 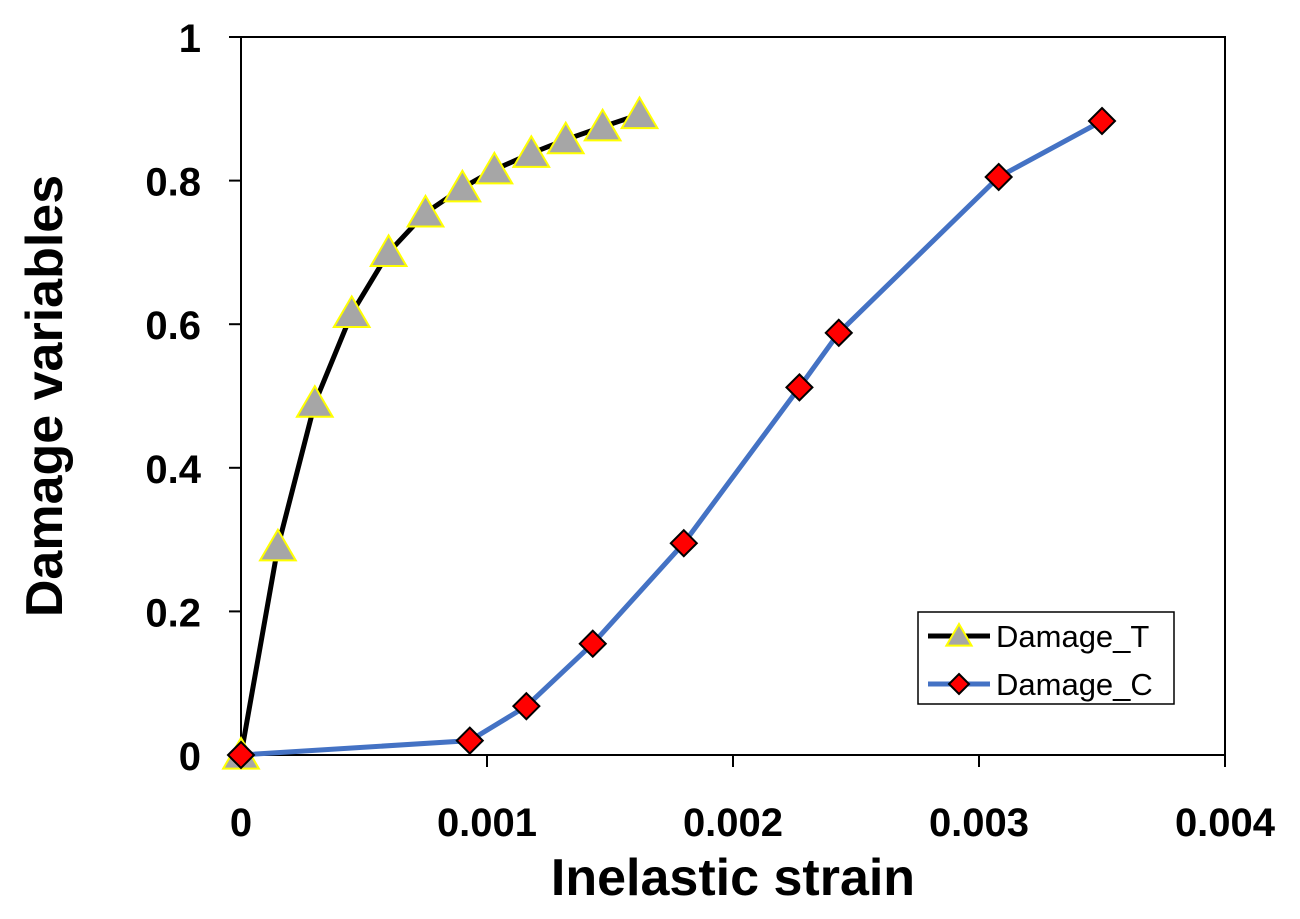 I want to click on y-tick-label: 1, so click(x=190, y=39).